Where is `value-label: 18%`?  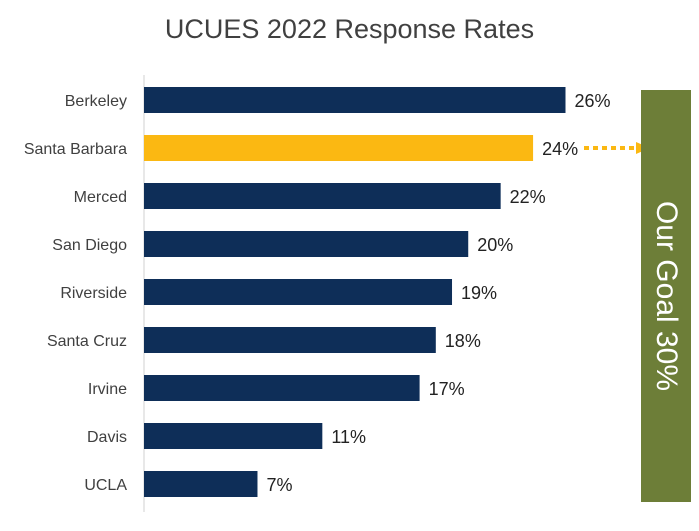
value-label: 18% is located at coordinates (463, 341).